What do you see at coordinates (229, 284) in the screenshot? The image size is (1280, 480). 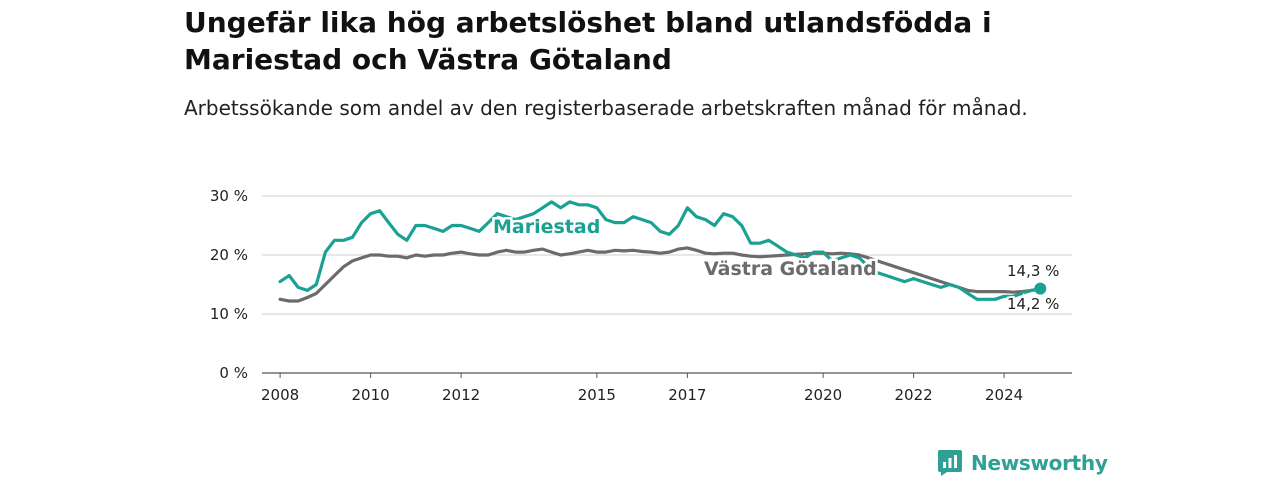 I see `y-axis-ticks: 0 % 10 % 20 % 30 %` at bounding box center [229, 284].